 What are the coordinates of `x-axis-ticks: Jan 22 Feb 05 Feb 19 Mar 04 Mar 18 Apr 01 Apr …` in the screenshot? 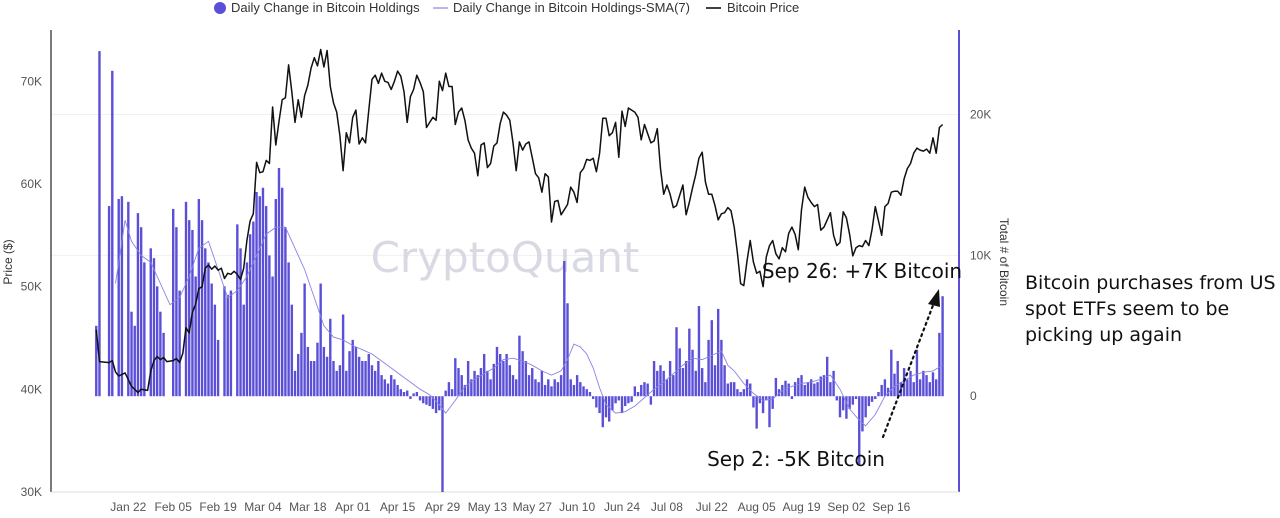 It's located at (510, 507).